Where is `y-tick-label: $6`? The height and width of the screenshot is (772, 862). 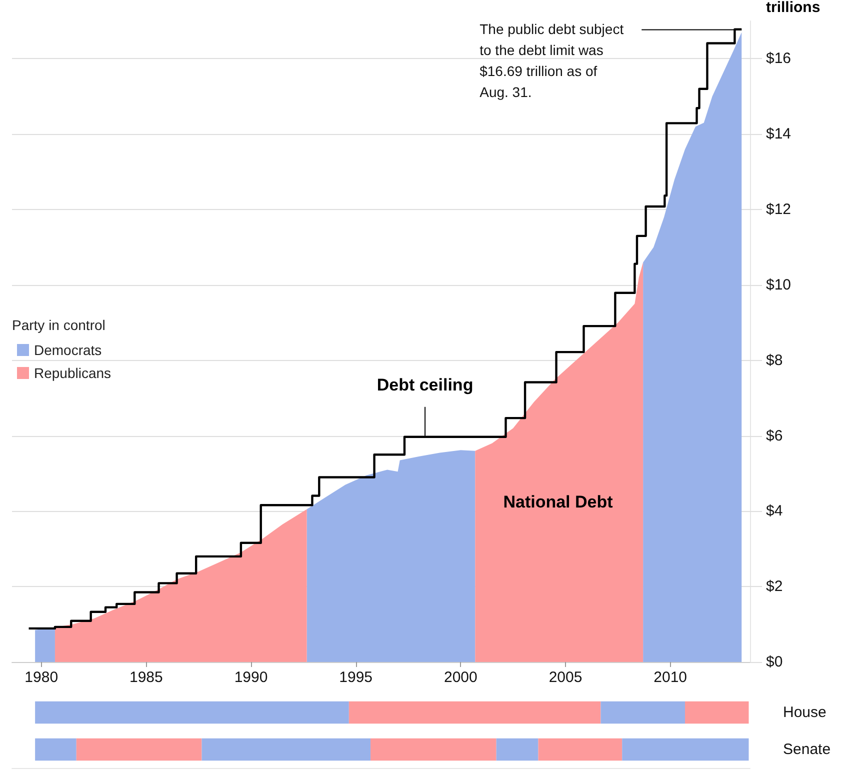
y-tick-label: $6 is located at coordinates (774, 435).